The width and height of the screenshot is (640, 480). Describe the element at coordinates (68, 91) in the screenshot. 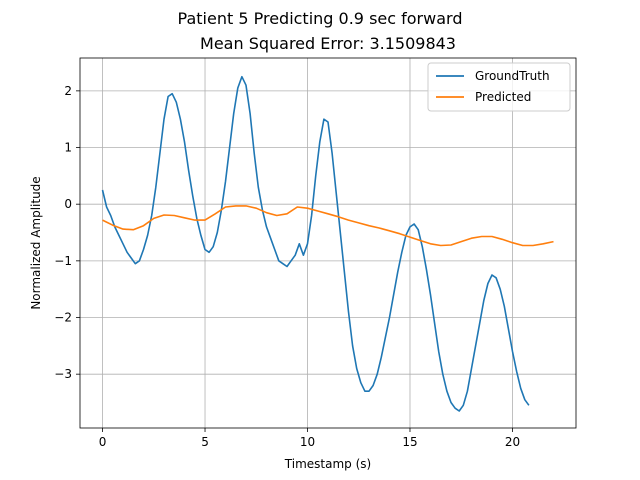

I see `y-tick-label: 2` at that location.